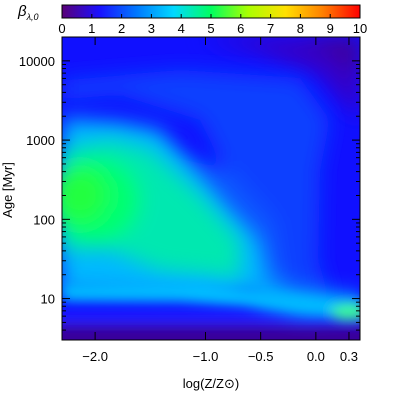  I want to click on colorbar-tick-label: 6, so click(240, 28).